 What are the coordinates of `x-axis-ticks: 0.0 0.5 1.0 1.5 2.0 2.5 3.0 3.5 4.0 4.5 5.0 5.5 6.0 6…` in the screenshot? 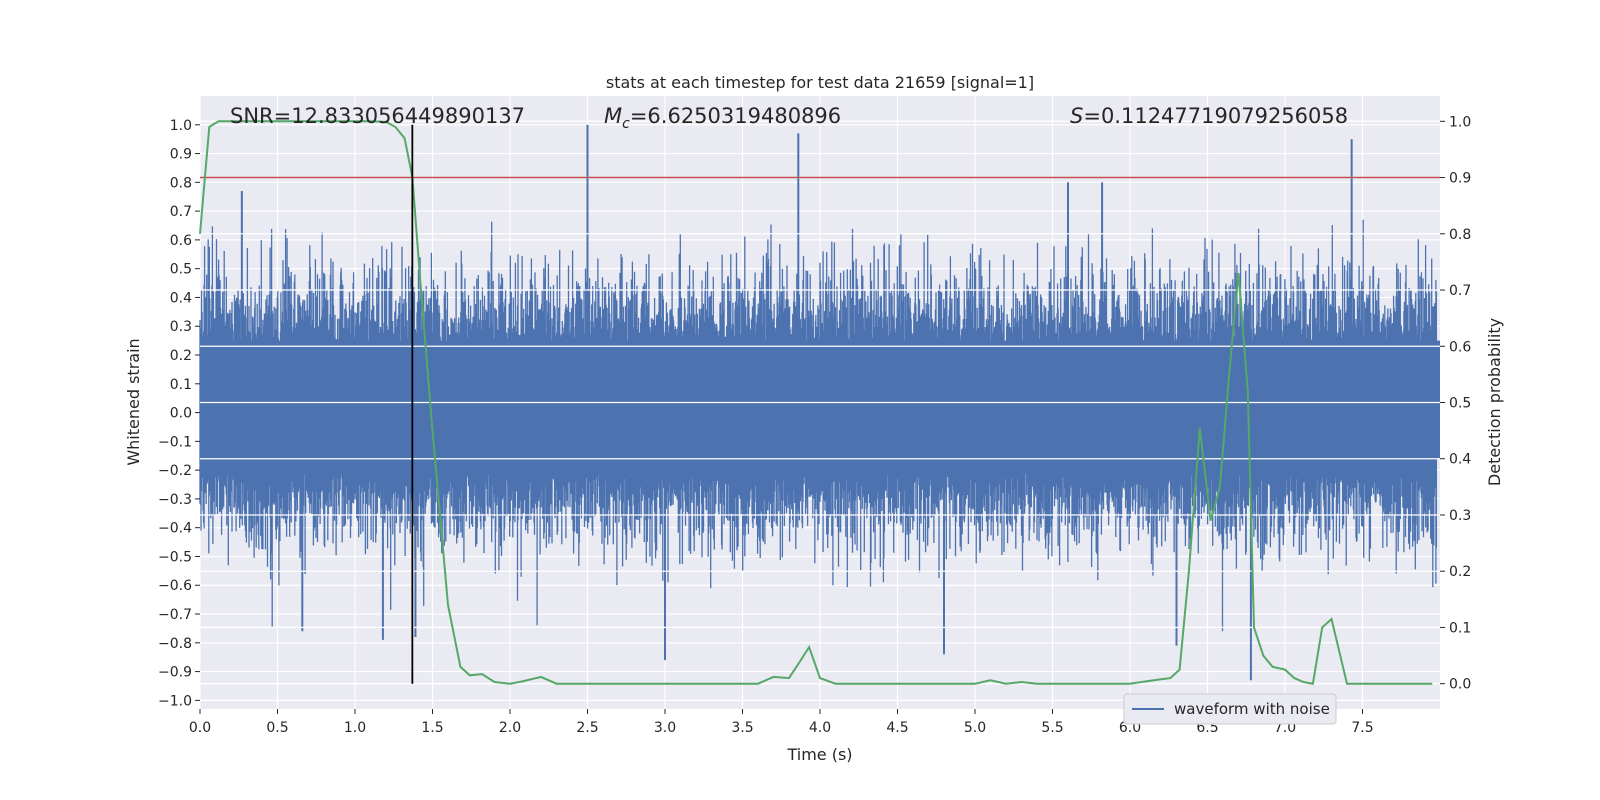 It's located at (781, 722).